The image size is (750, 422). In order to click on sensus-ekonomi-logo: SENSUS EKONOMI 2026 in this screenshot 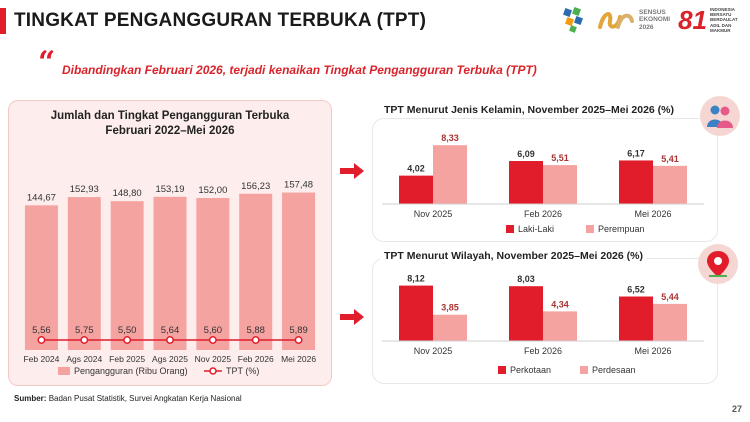, I will do `click(633, 20)`.